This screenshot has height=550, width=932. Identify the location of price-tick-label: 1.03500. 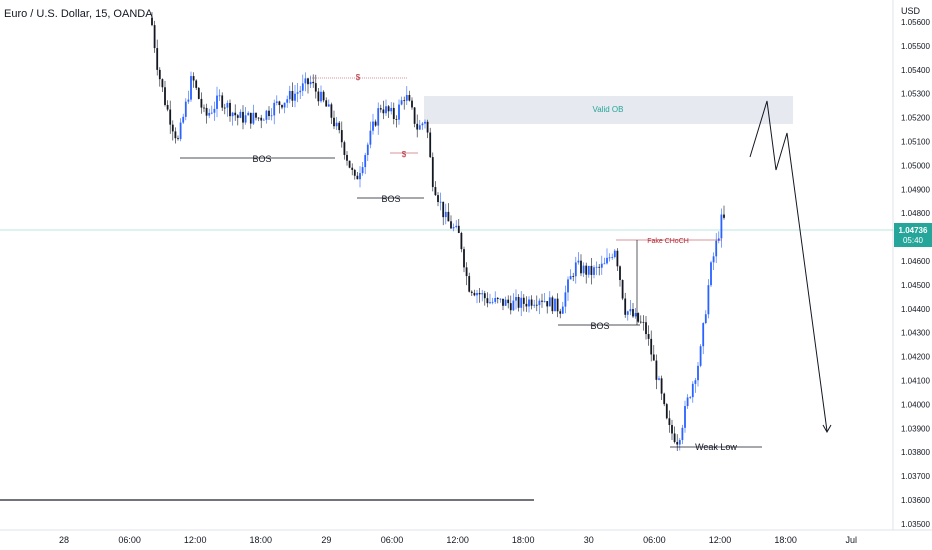
(915, 524).